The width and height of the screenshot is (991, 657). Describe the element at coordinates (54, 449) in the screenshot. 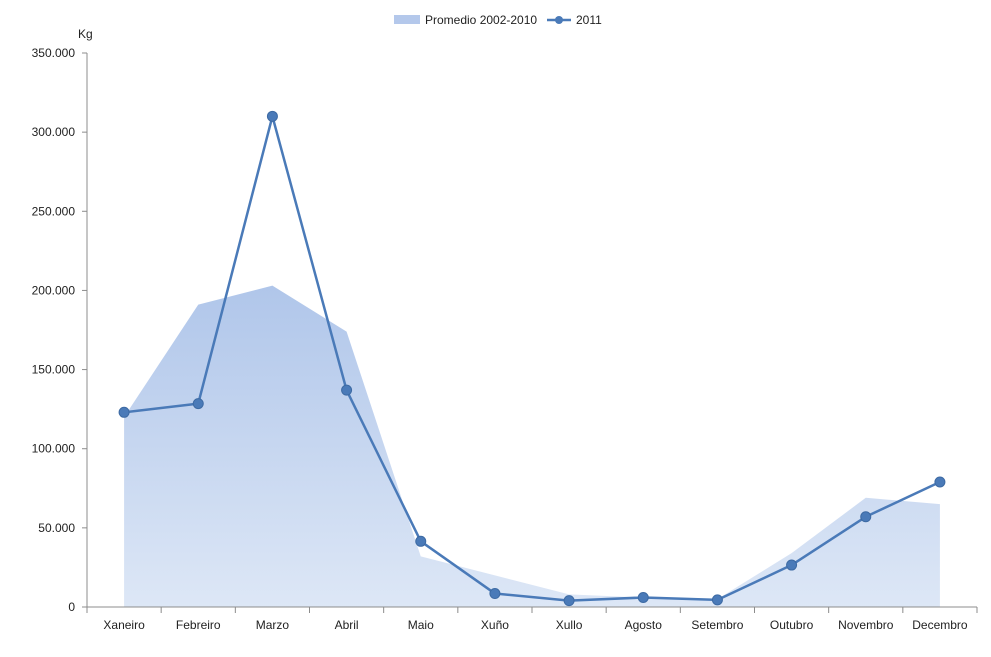

I see `y-tick-label: 100.000` at that location.